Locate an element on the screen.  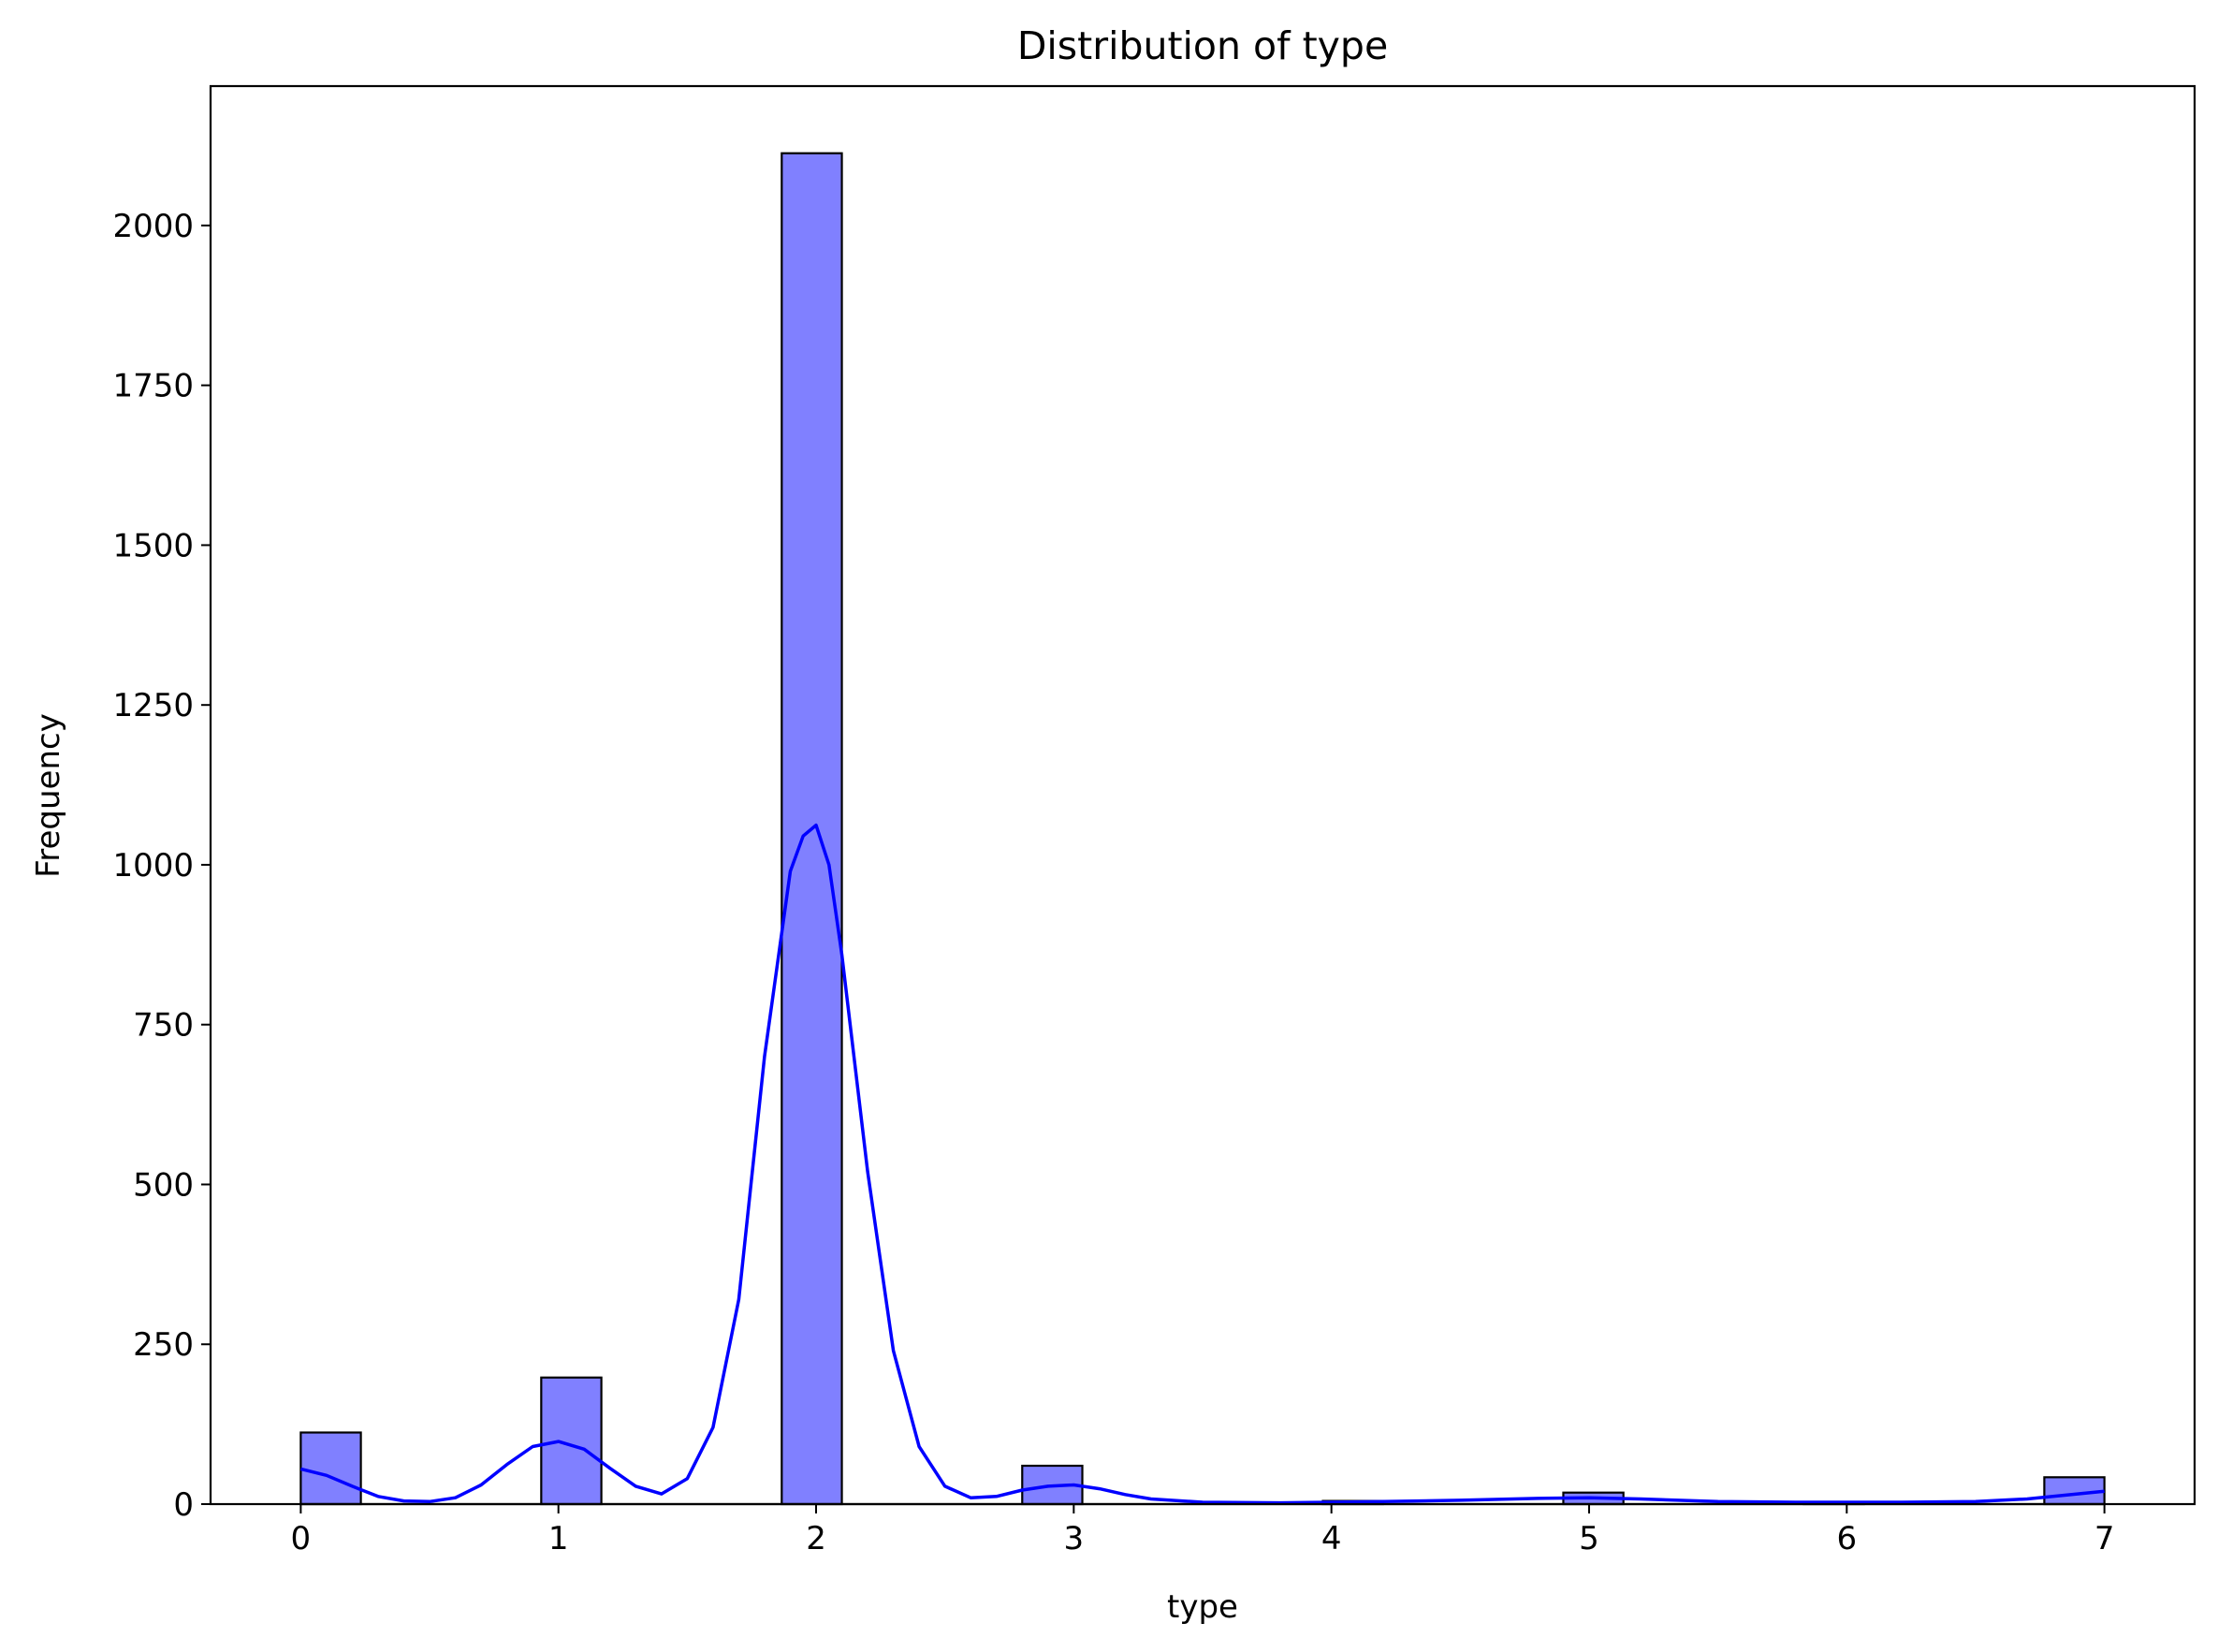
x-tick-label: 3 is located at coordinates (1075, 1539).